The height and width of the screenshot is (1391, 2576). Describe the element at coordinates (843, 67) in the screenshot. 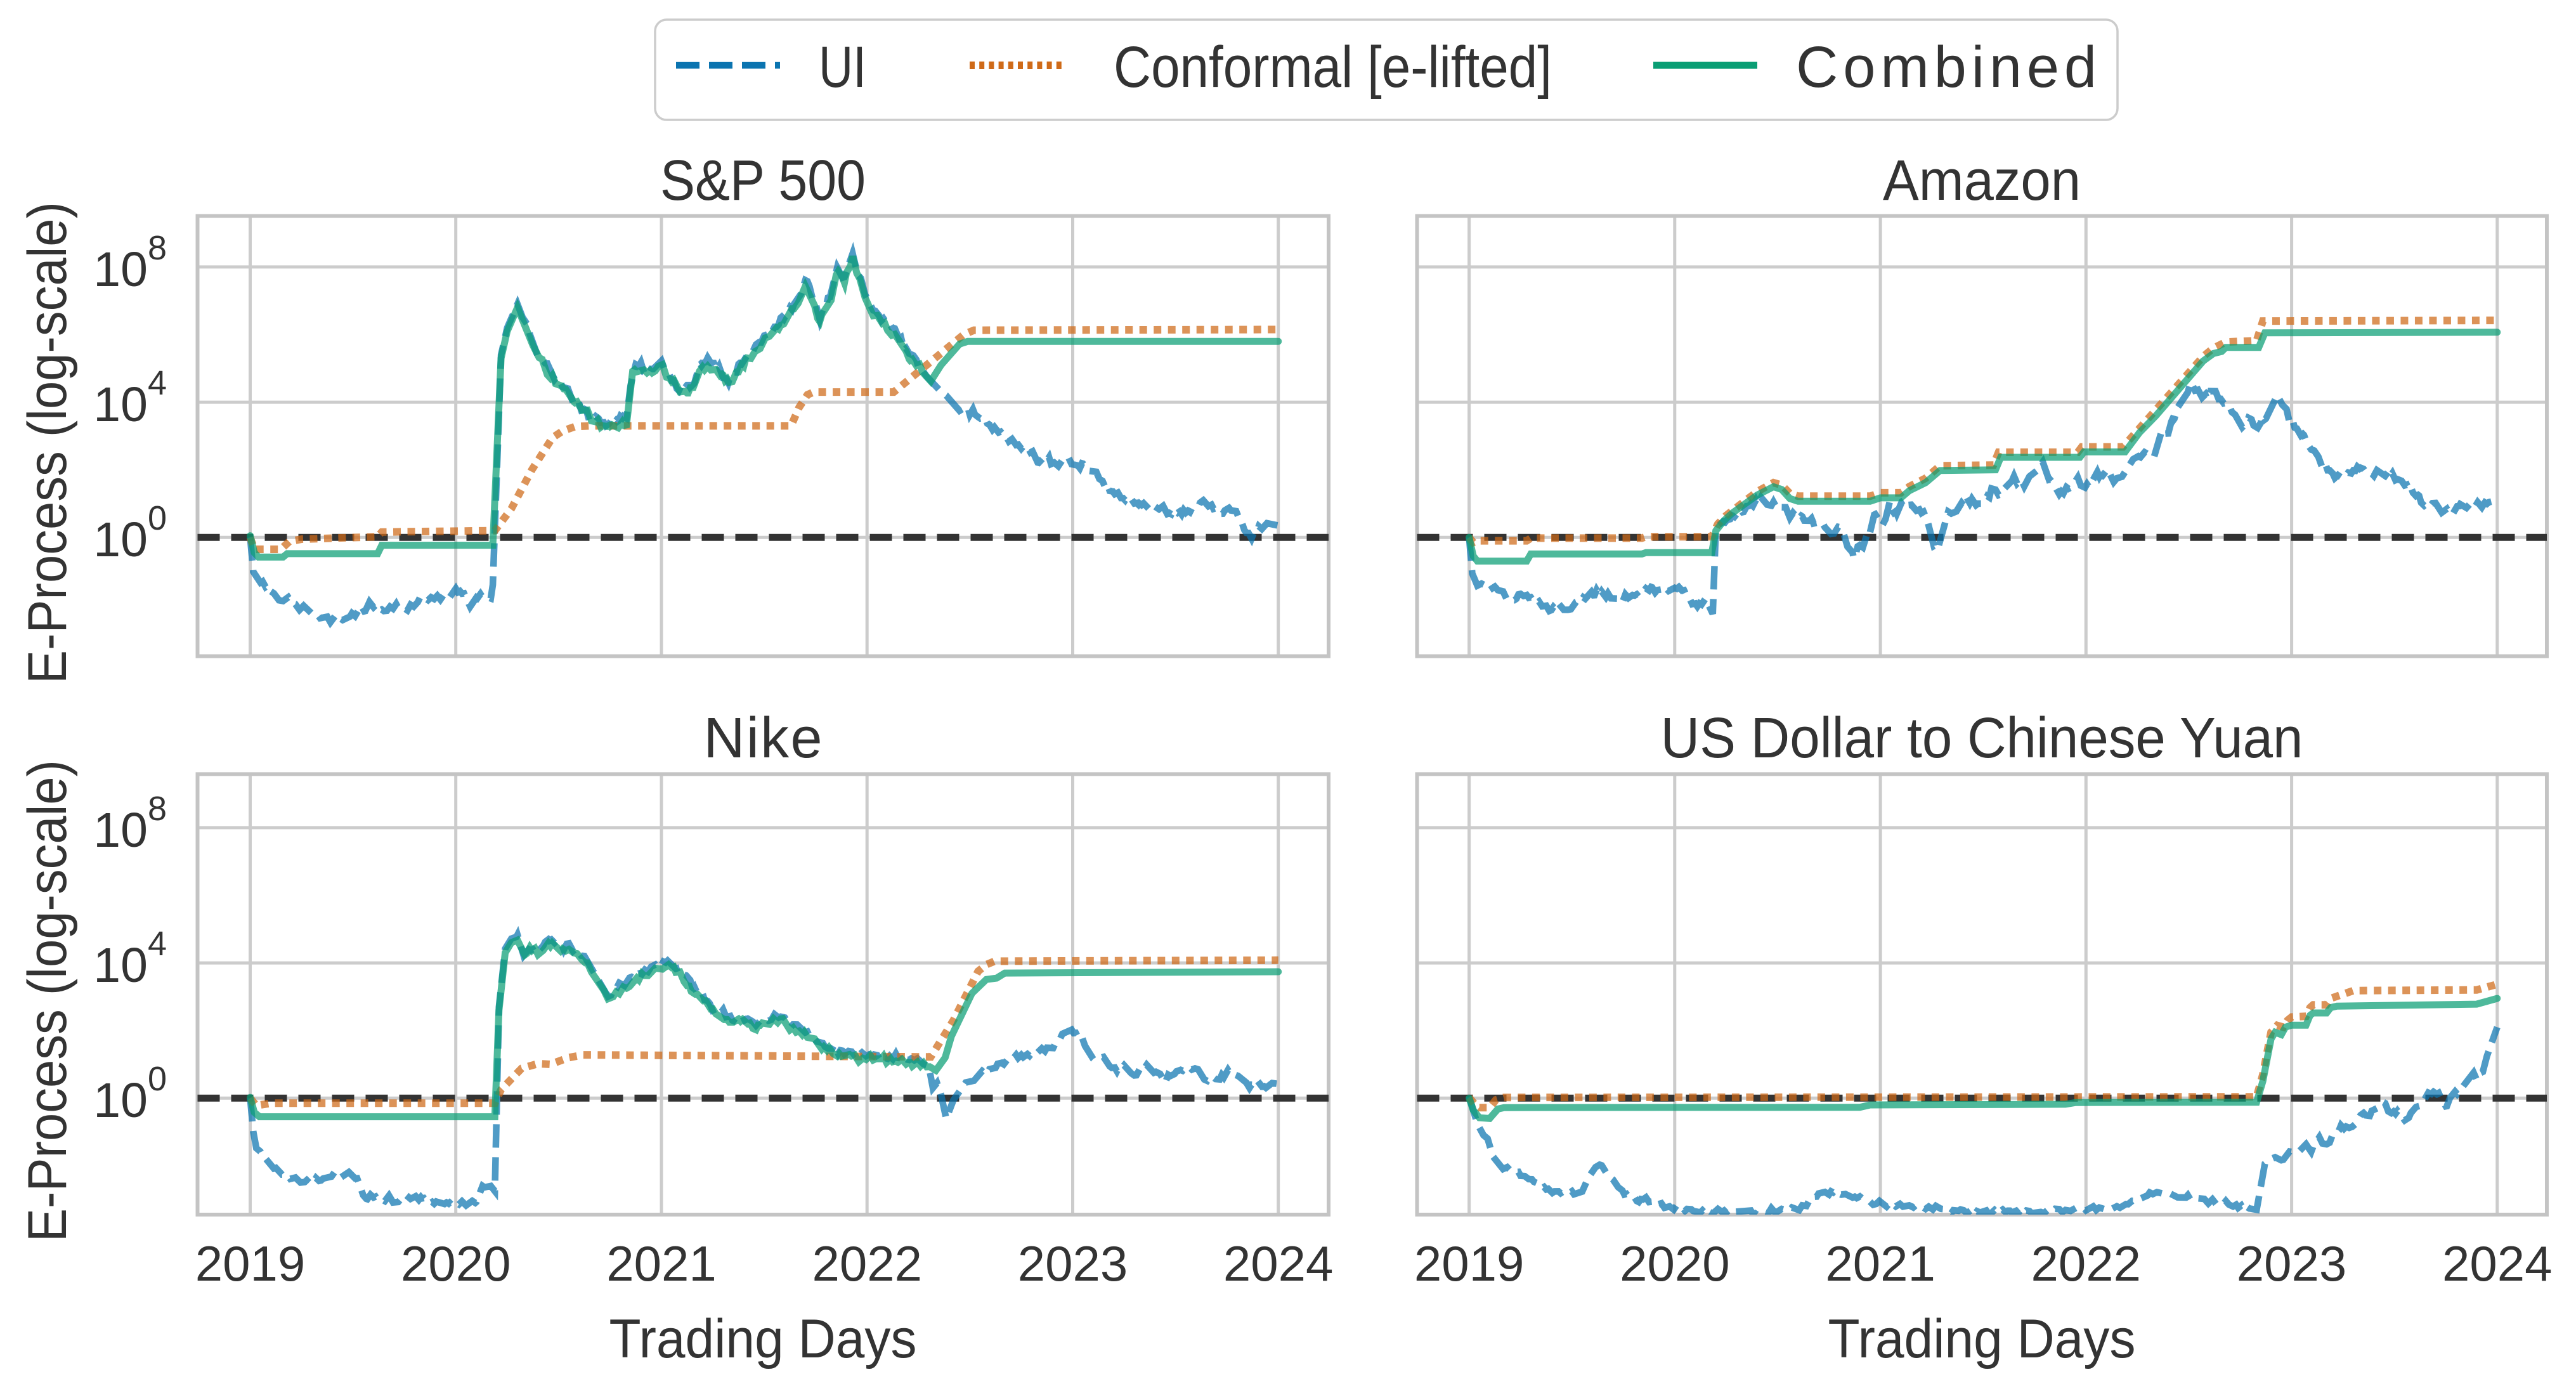

I see `svg-text: UI` at that location.